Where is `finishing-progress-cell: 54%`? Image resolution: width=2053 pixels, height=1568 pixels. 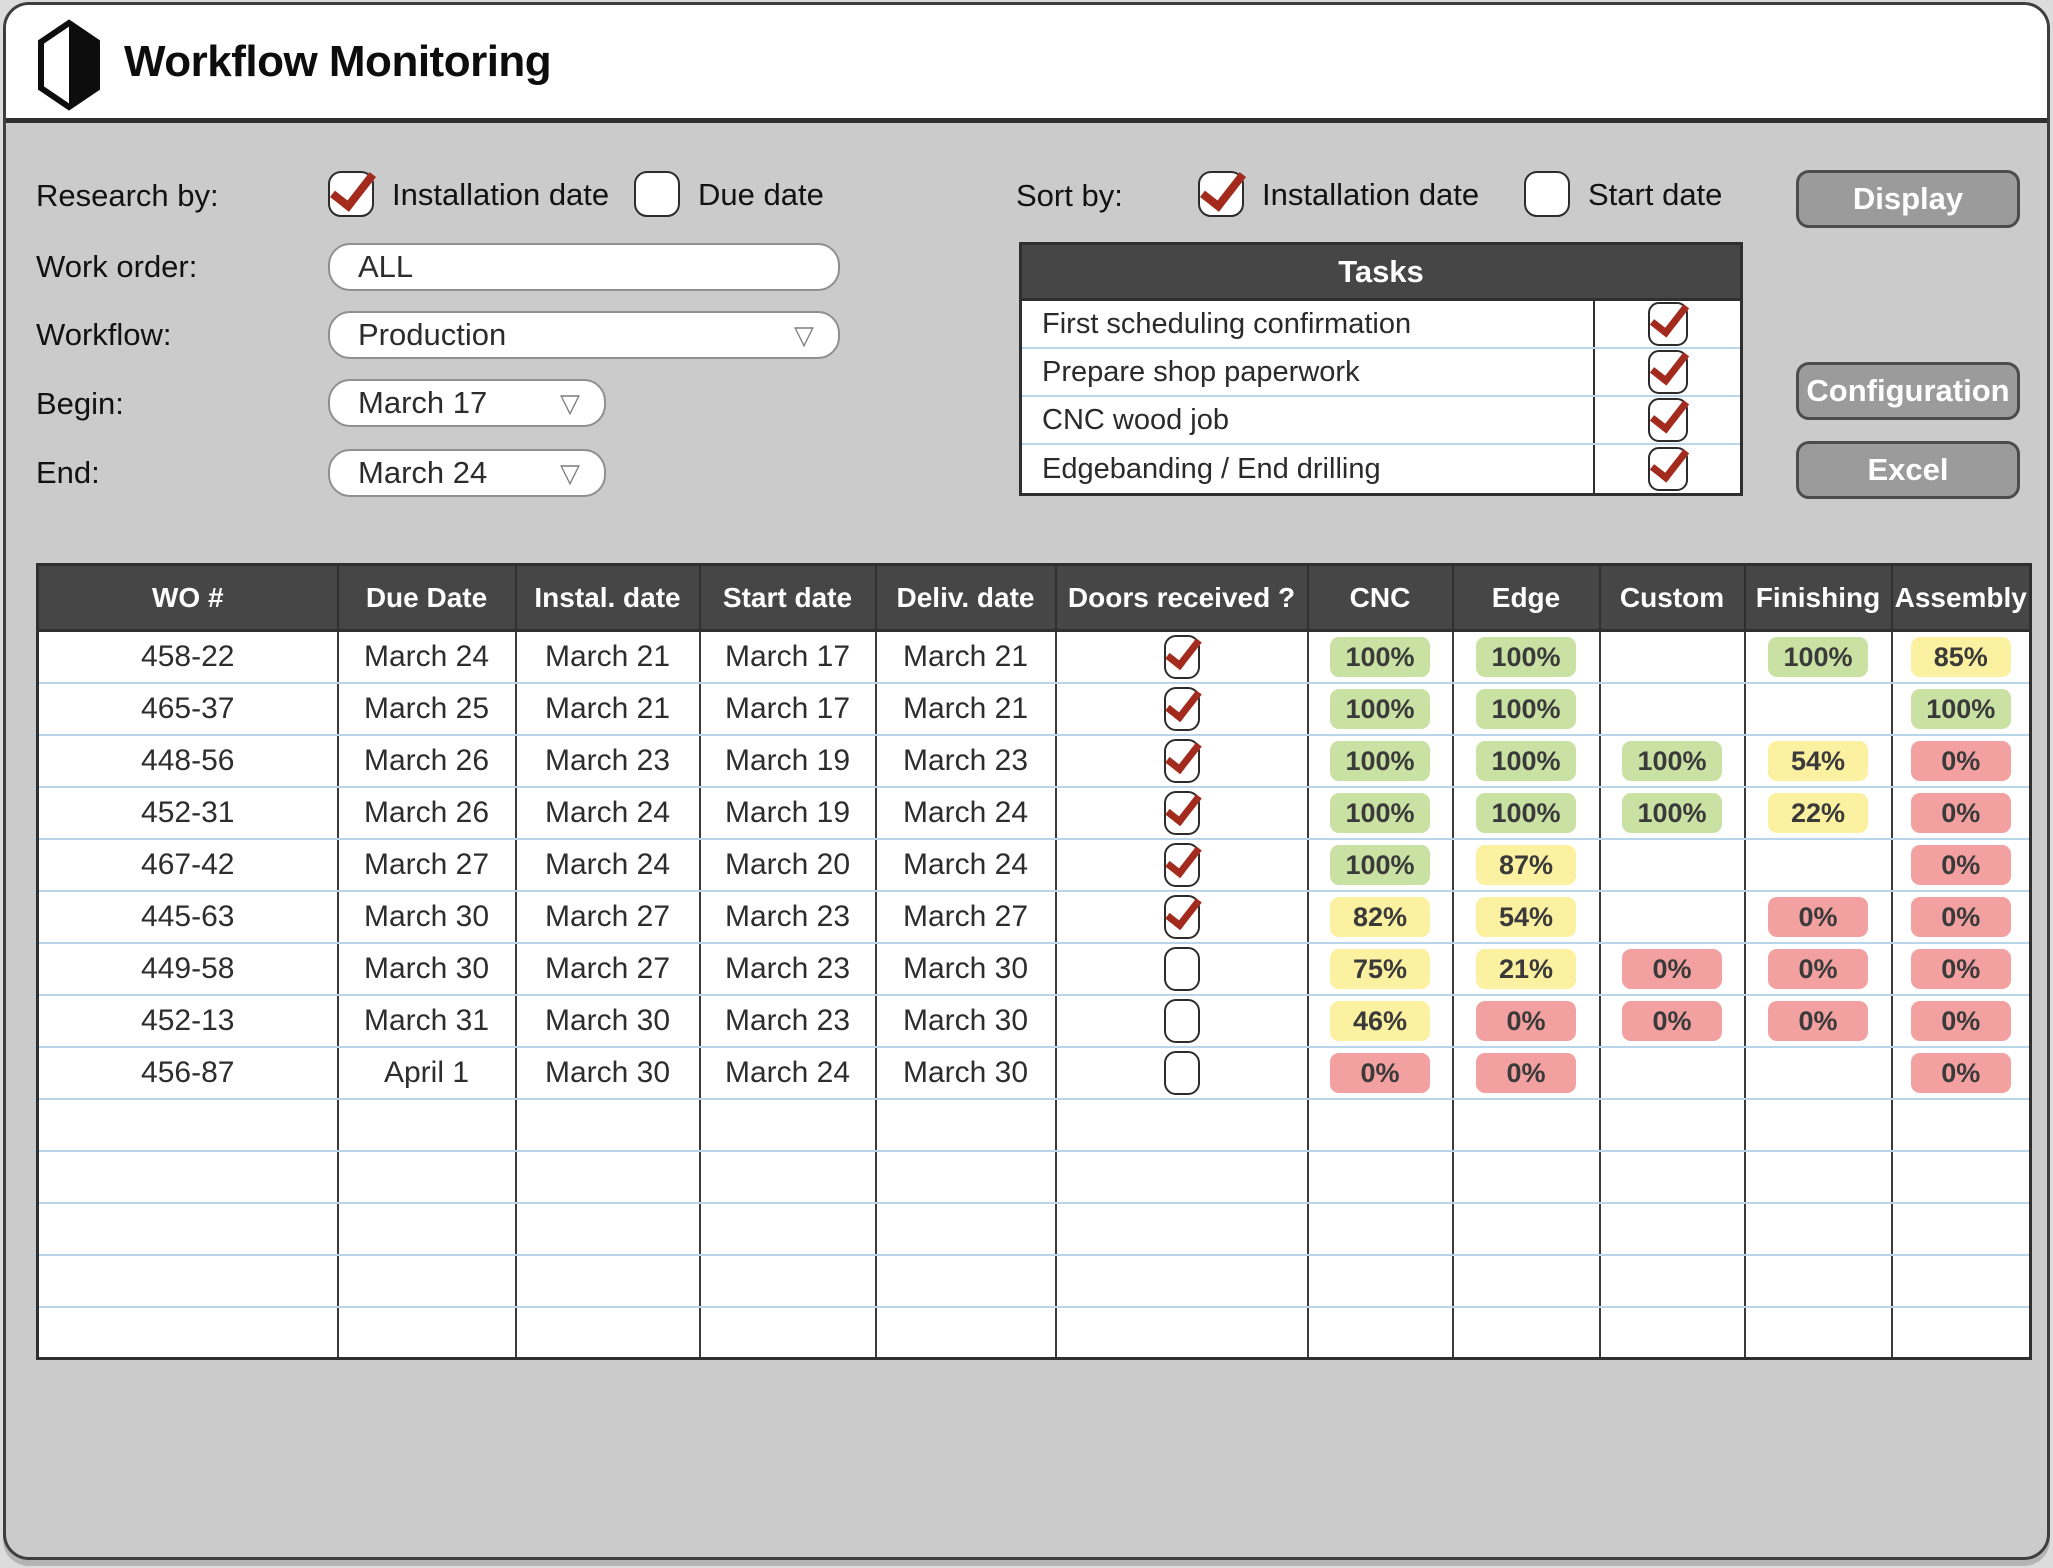
finishing-progress-cell: 54% is located at coordinates (1817, 761).